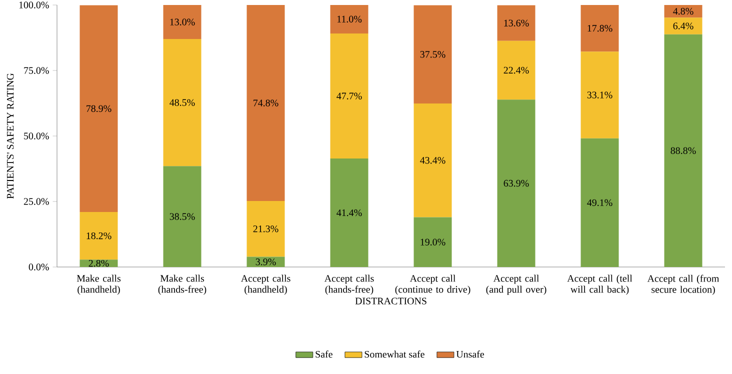 Image resolution: width=732 pixels, height=374 pixels. I want to click on data-label: 48.5%, so click(182, 102).